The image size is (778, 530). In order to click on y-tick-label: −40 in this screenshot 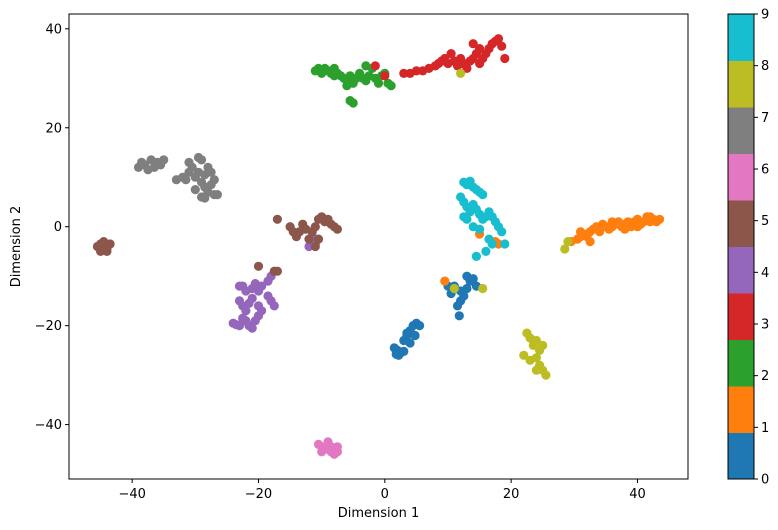, I will do `click(48, 425)`.